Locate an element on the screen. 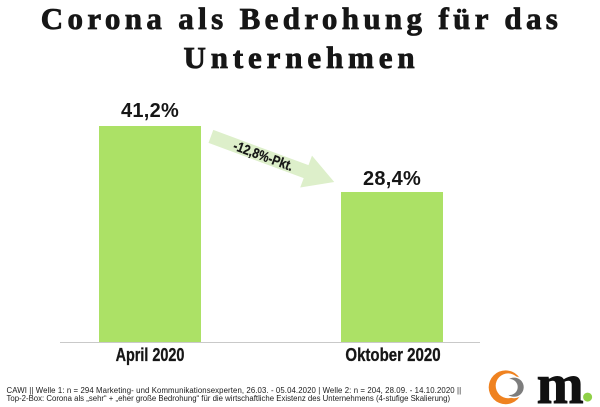  svg-text: m is located at coordinates (560, 380).